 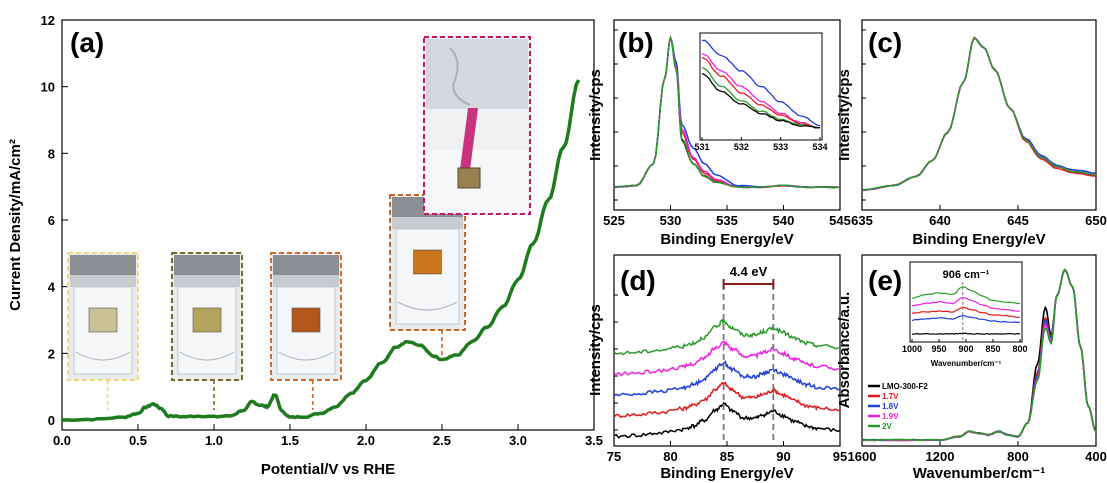 I want to click on panel-c-x-tick-label: 640, so click(x=940, y=220).